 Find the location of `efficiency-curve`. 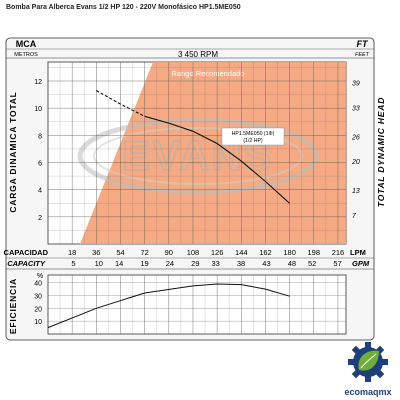

efficiency-curve is located at coordinates (168, 306).